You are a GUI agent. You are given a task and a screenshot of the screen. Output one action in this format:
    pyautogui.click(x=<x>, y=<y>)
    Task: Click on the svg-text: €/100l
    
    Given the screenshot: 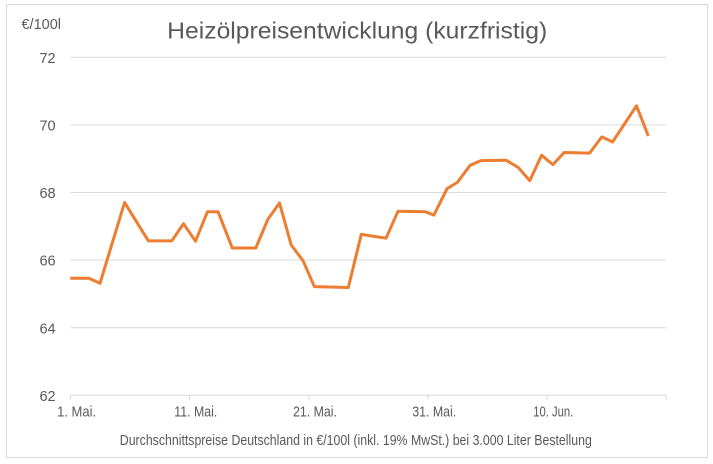 What is the action you would take?
    pyautogui.click(x=42, y=25)
    